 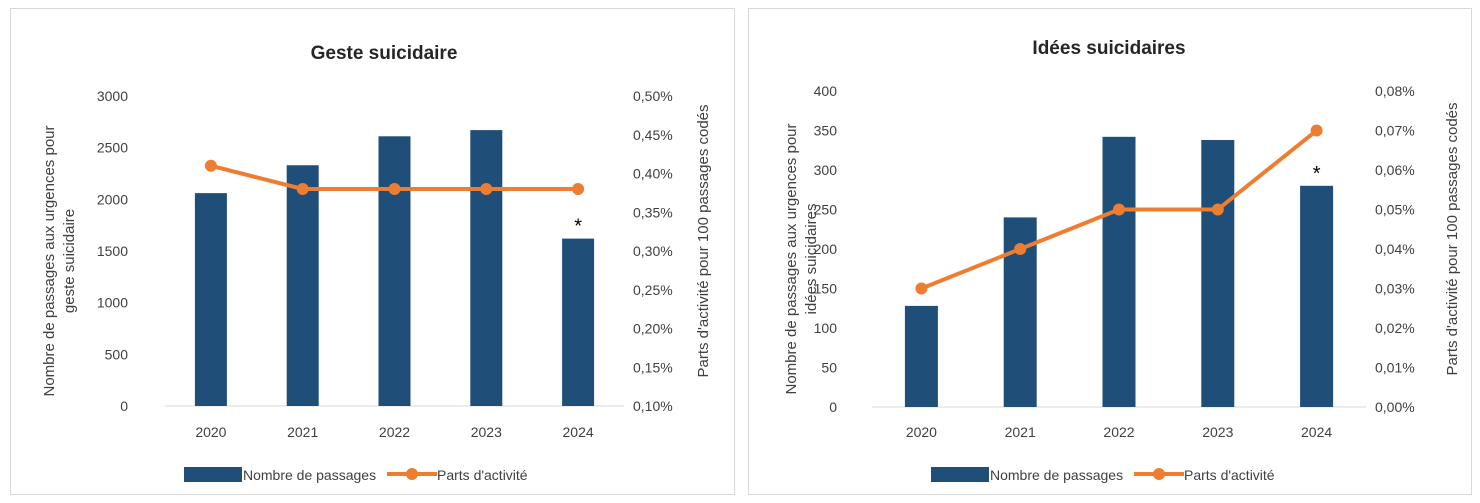 I want to click on geste-x-tick: 2020, so click(x=210, y=432).